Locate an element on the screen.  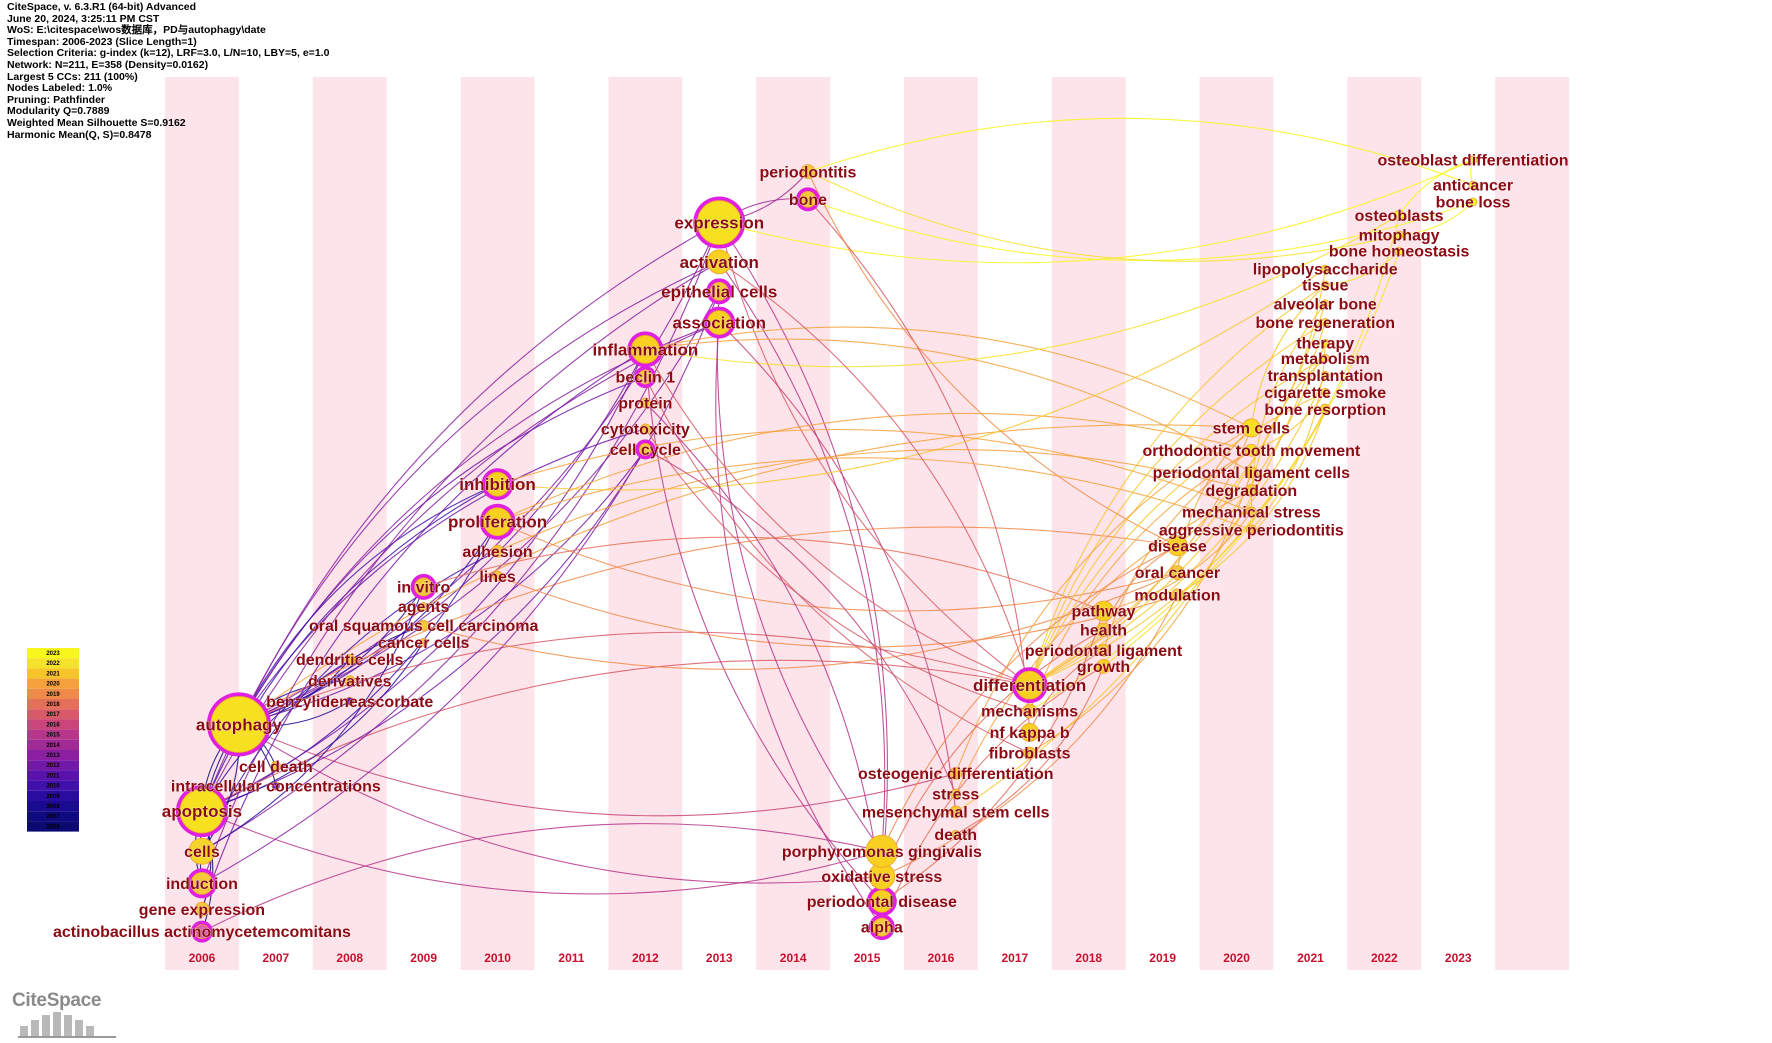
node-mechanical is located at coordinates (1251, 512).